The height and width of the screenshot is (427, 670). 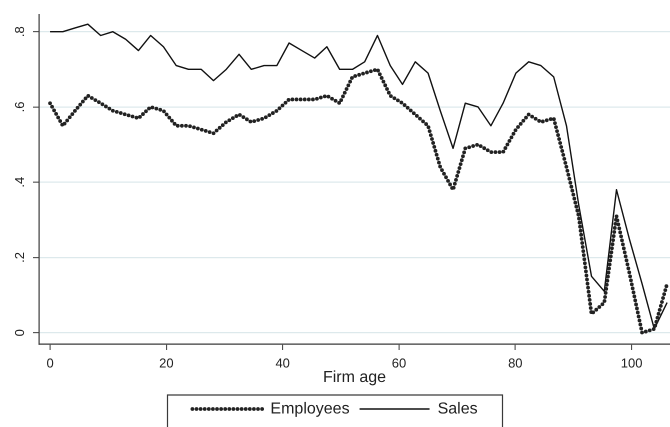 What do you see at coordinates (515, 362) in the screenshot?
I see `x-tick-label: 80` at bounding box center [515, 362].